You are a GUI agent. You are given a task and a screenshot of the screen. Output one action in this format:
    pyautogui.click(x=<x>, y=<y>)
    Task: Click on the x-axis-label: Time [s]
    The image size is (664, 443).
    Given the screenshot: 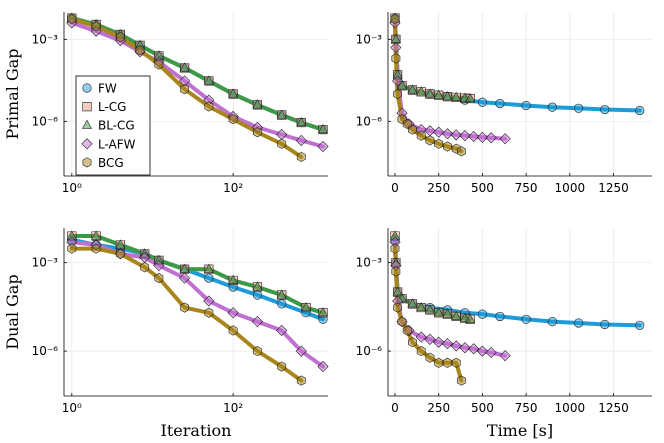 What is the action you would take?
    pyautogui.click(x=520, y=430)
    